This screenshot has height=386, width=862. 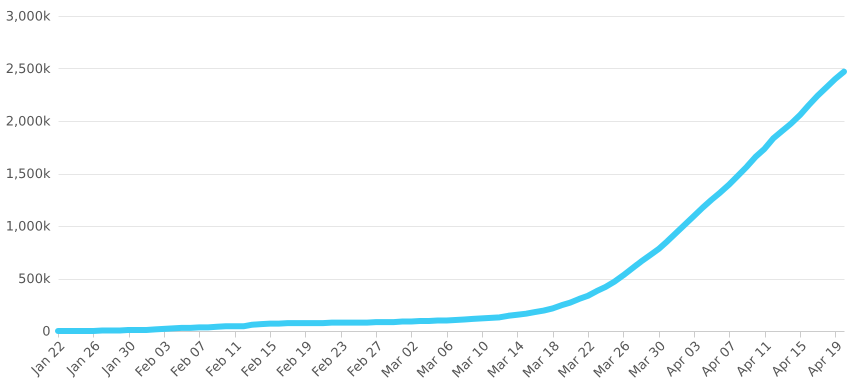 I want to click on y-tick-label: 0, so click(x=46, y=332).